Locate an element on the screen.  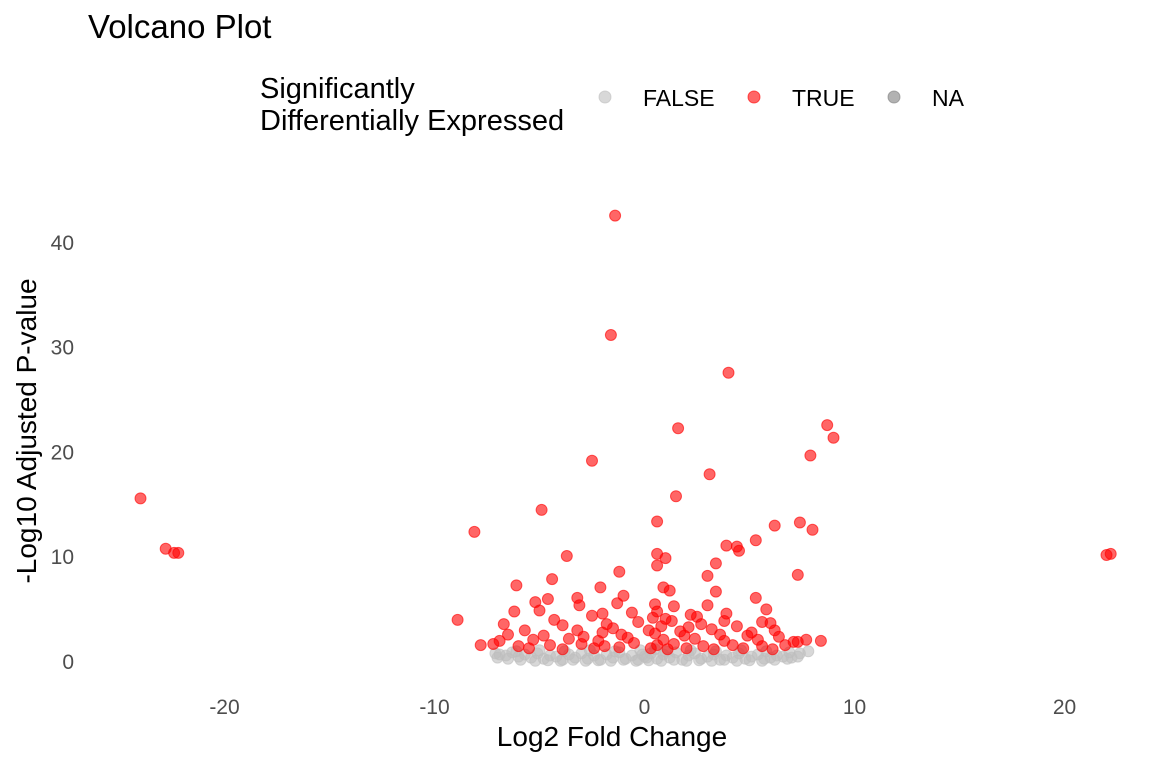
legend-key-true is located at coordinates (754, 97).